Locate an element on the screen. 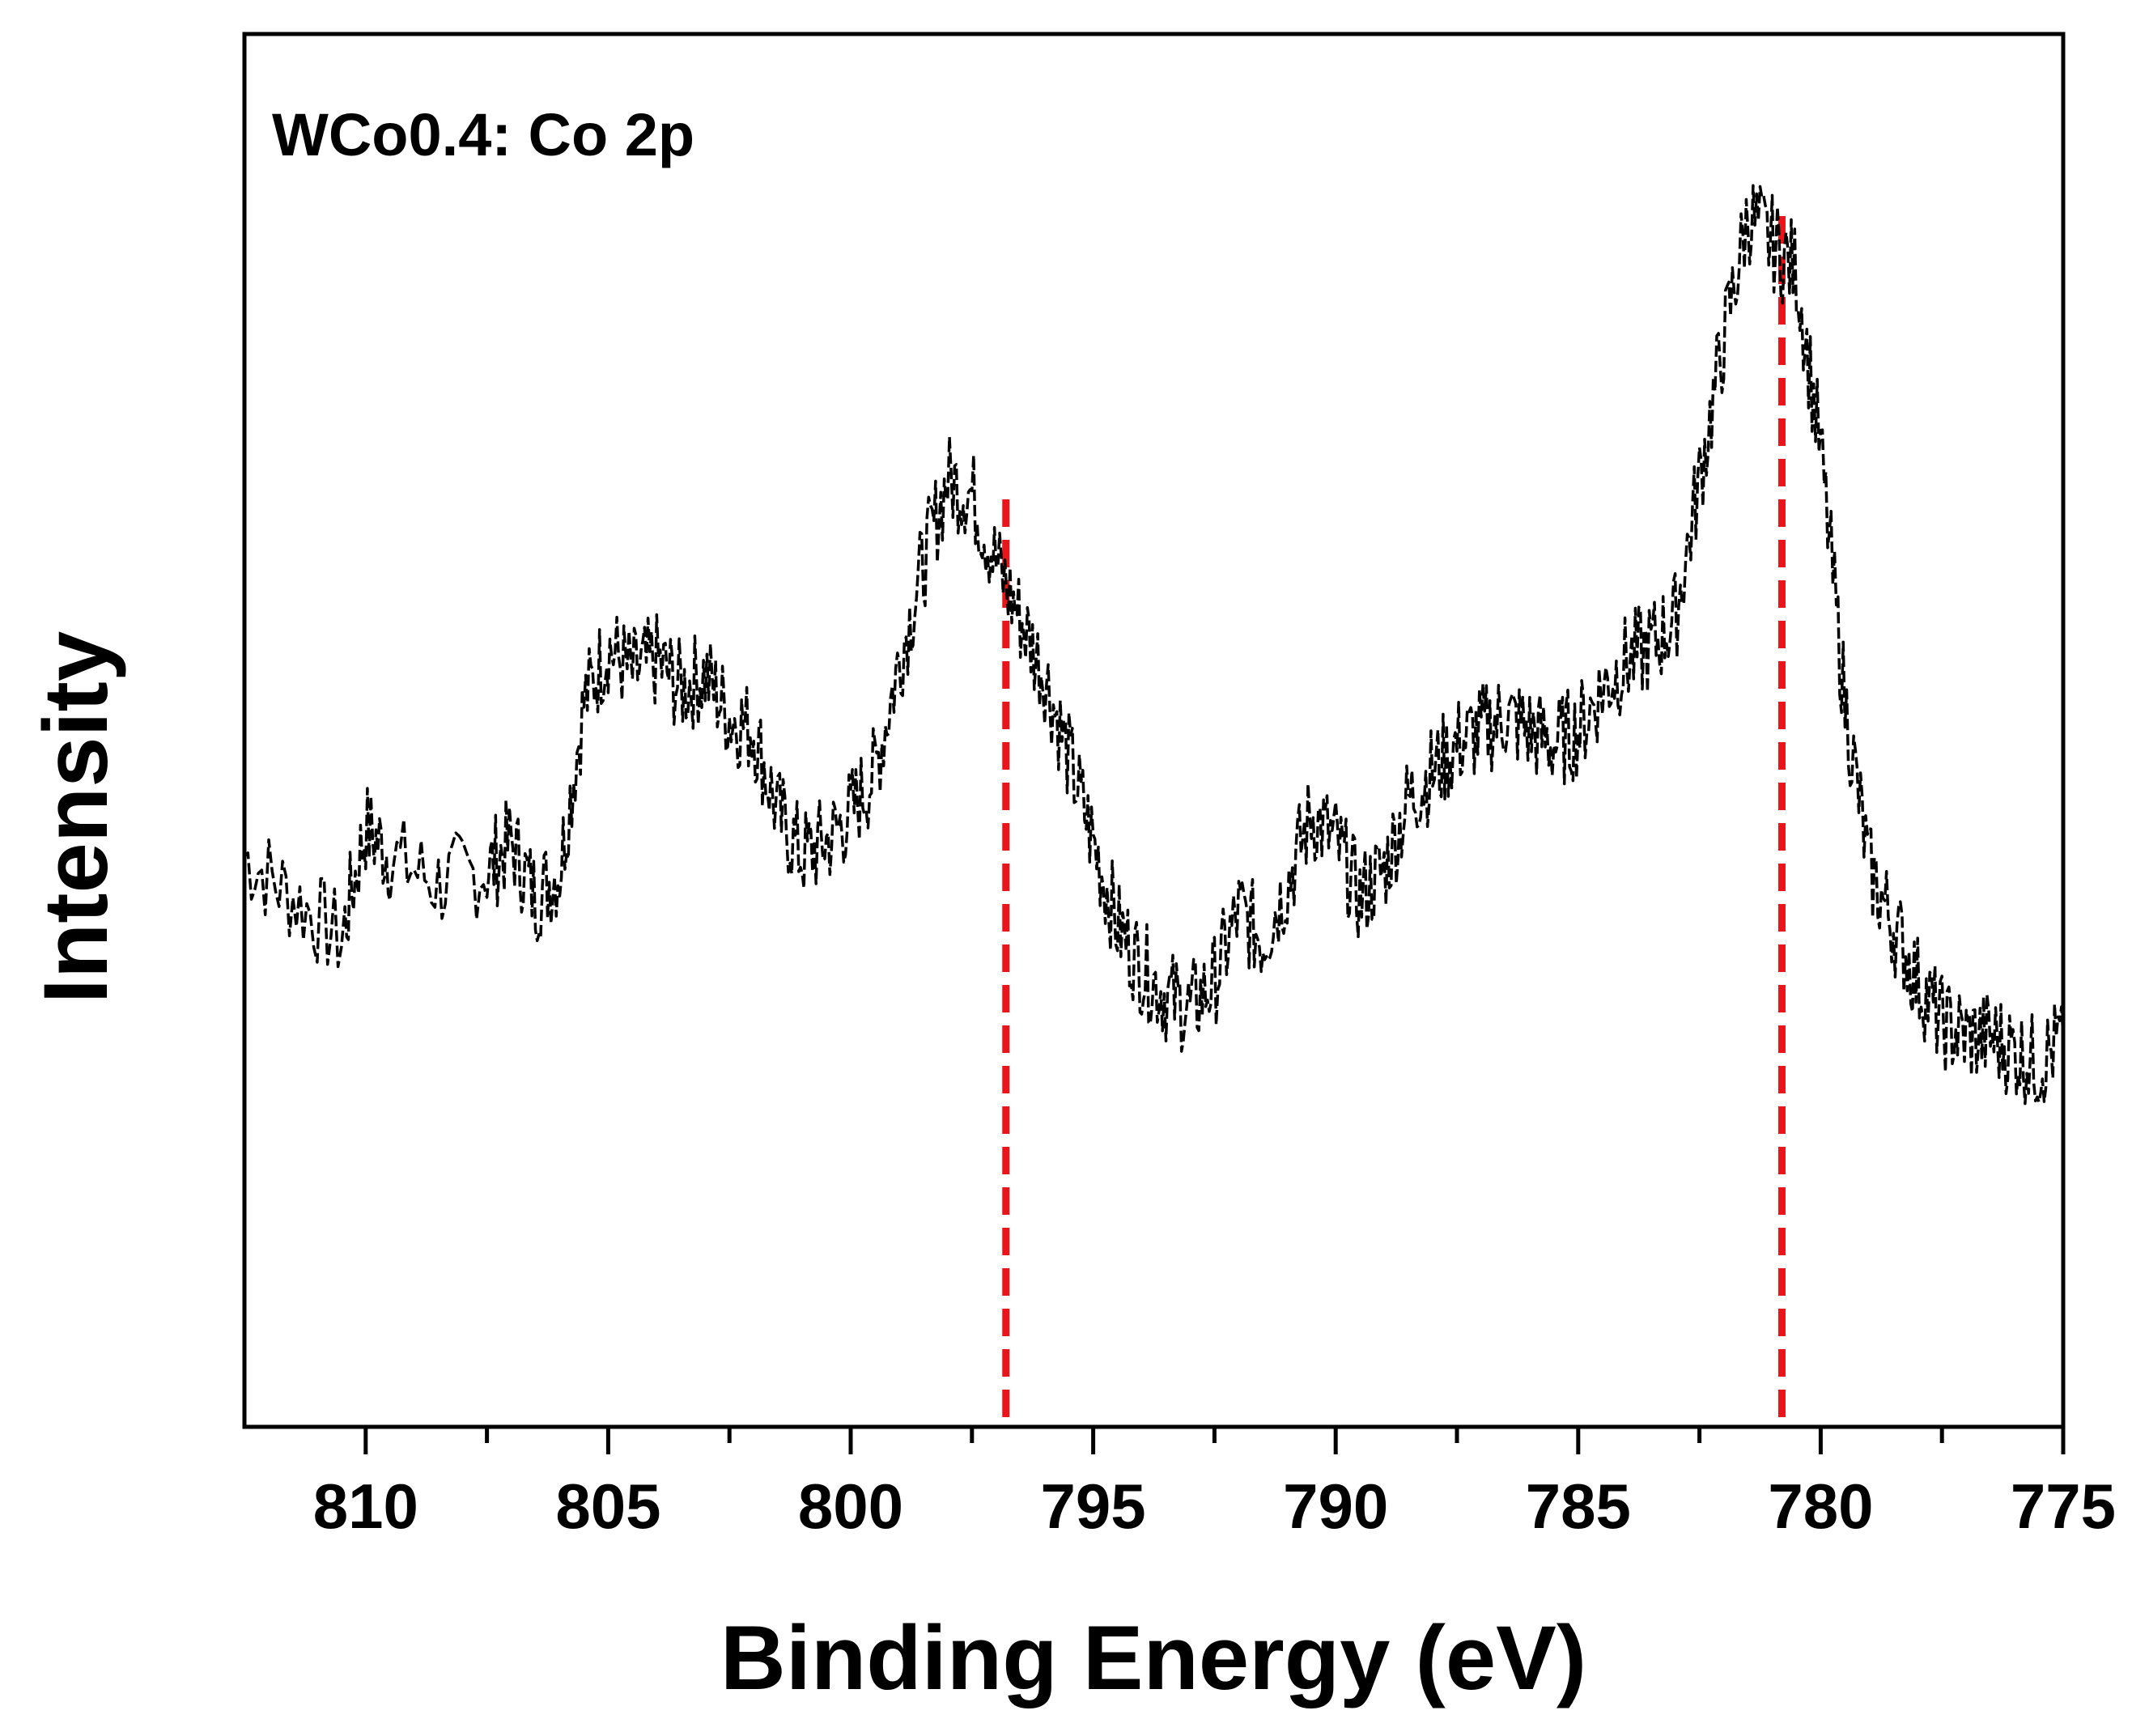 Image resolution: width=2149 pixels, height=1736 pixels. x-tick-label-795: 795 is located at coordinates (1093, 1506).